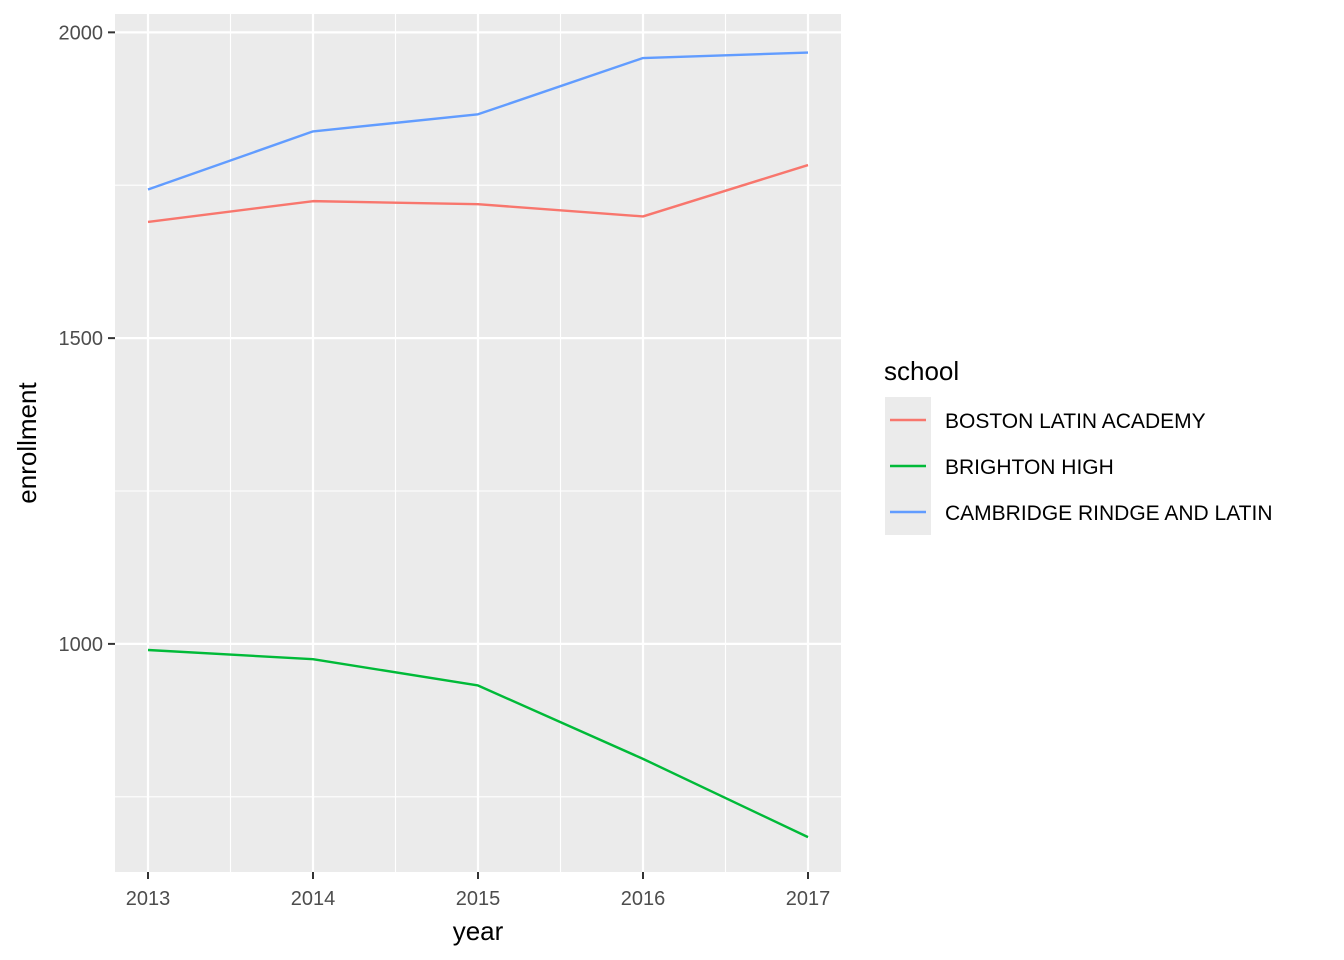 This screenshot has width=1344, height=960. I want to click on legend-label: BOSTON LATIN ACADEMY, so click(1075, 421).